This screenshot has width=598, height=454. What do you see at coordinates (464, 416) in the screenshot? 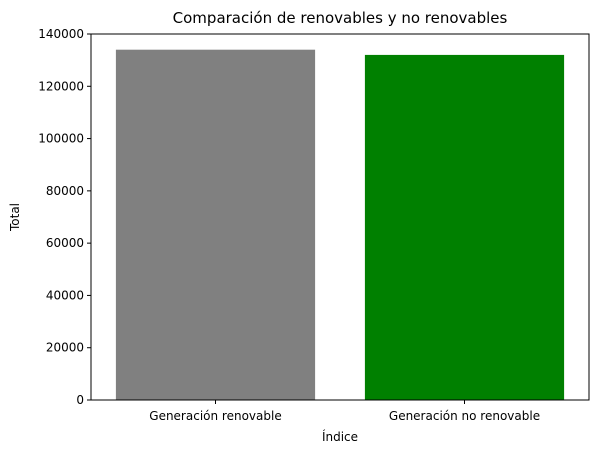
I see `x-tick-label: Generación no renovable` at bounding box center [464, 416].